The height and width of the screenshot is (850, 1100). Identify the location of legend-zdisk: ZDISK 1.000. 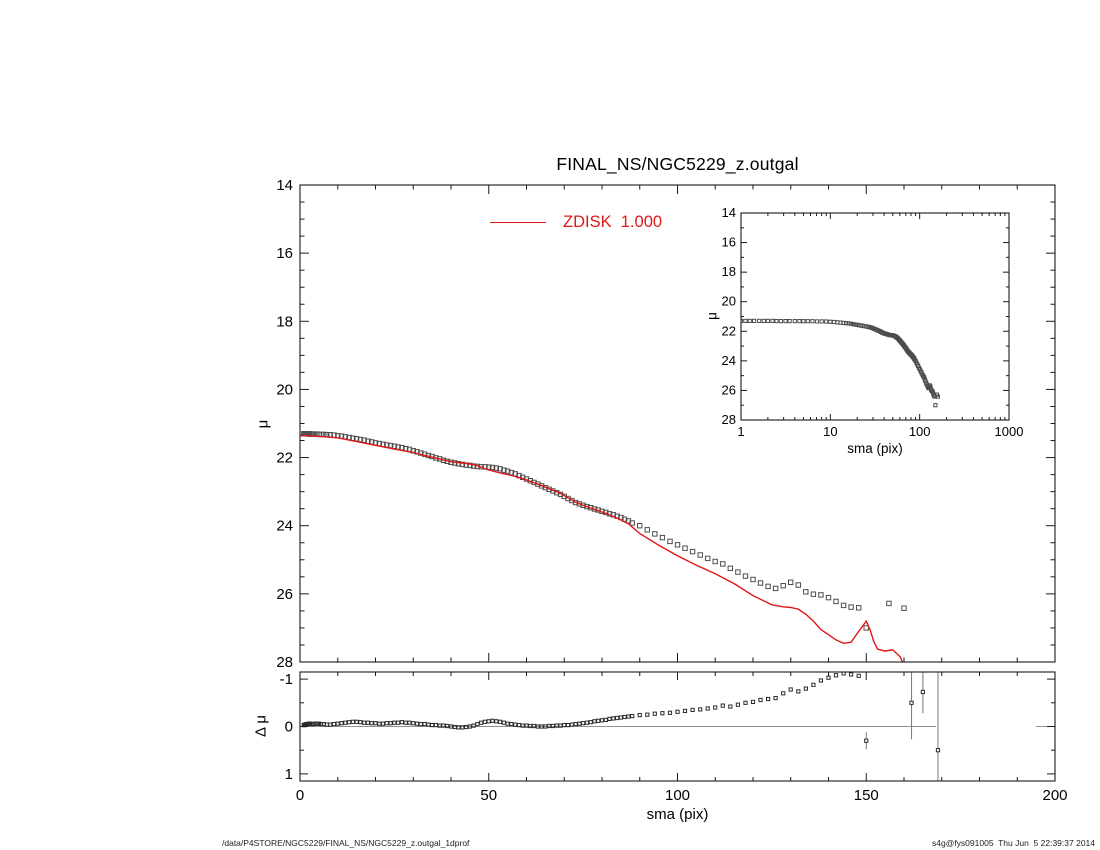
(576, 222).